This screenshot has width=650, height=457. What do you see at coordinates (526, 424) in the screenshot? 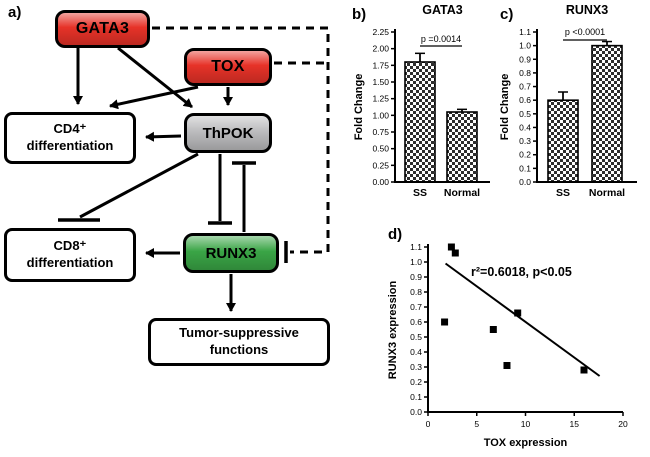
I see `svg-text: 10` at bounding box center [526, 424].